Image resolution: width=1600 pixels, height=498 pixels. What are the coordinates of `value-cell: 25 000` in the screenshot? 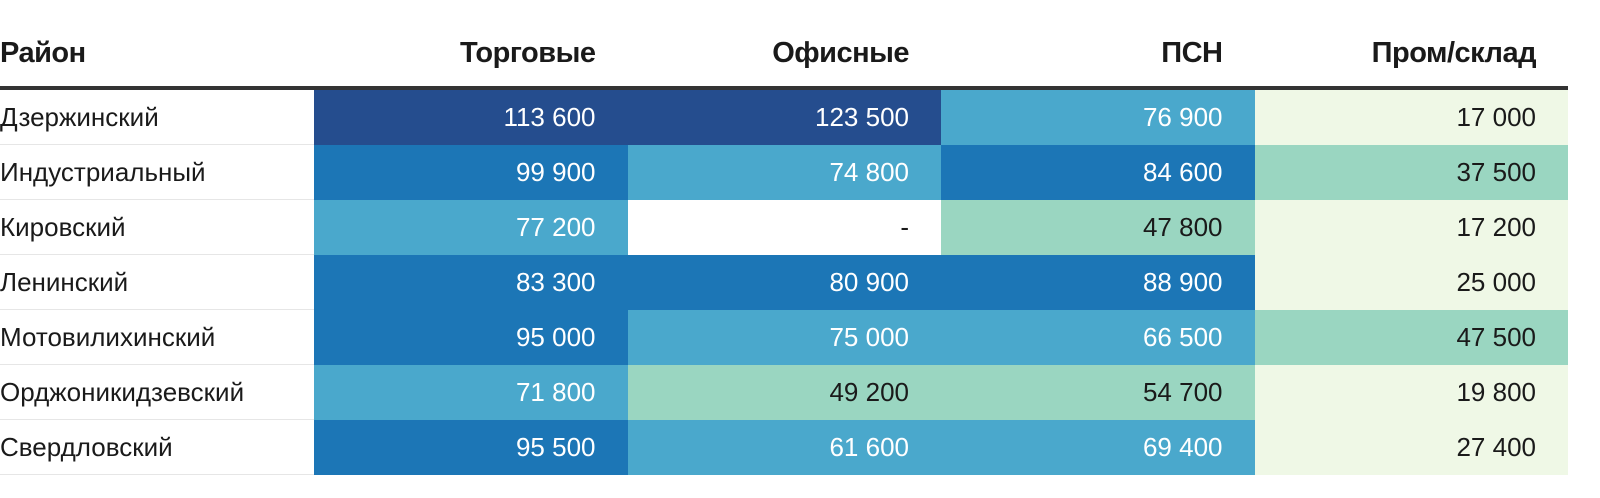 It's located at (1411, 282).